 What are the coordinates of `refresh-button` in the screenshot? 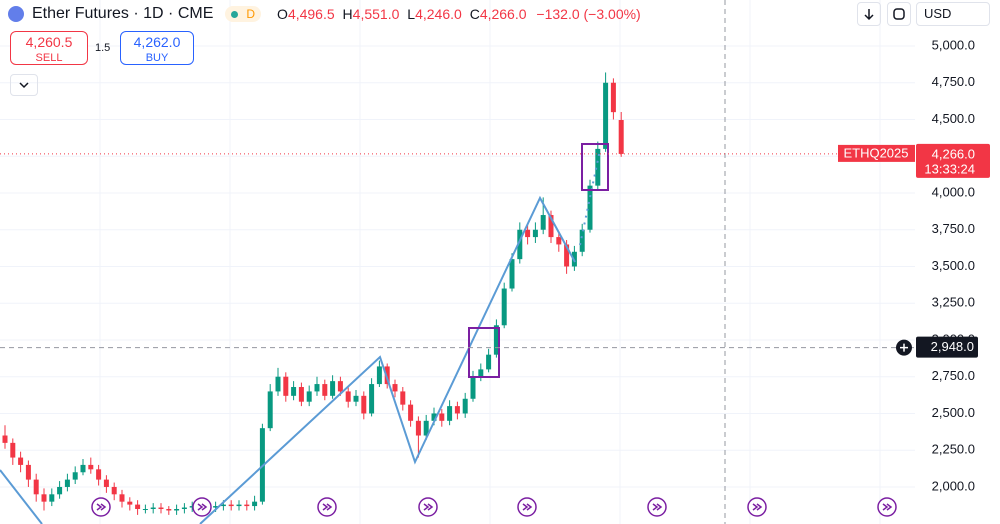 It's located at (899, 14).